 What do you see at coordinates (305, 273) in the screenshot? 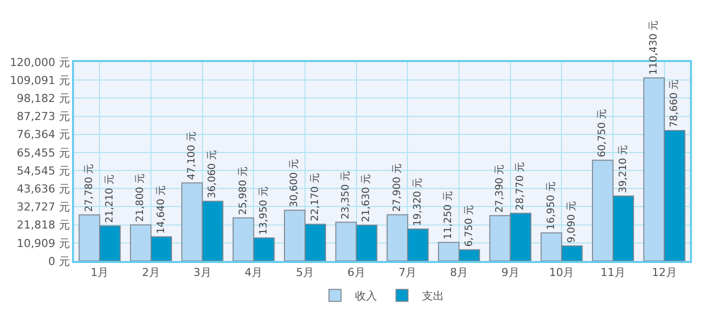
I see `x-tick-label: 5月` at bounding box center [305, 273].